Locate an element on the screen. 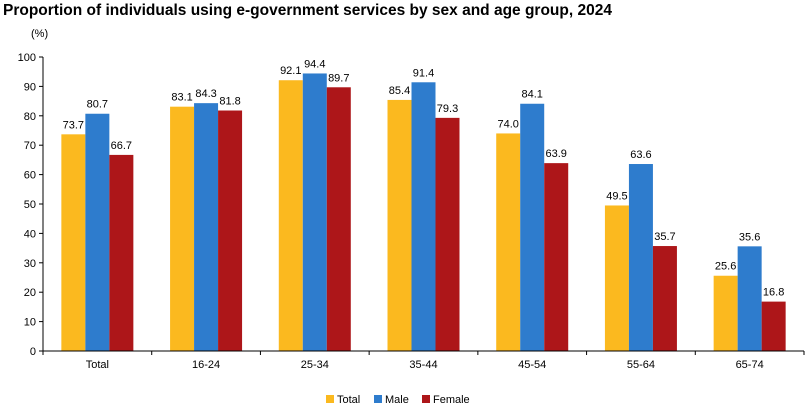 The height and width of the screenshot is (411, 812). legend-label: Total is located at coordinates (348, 400).